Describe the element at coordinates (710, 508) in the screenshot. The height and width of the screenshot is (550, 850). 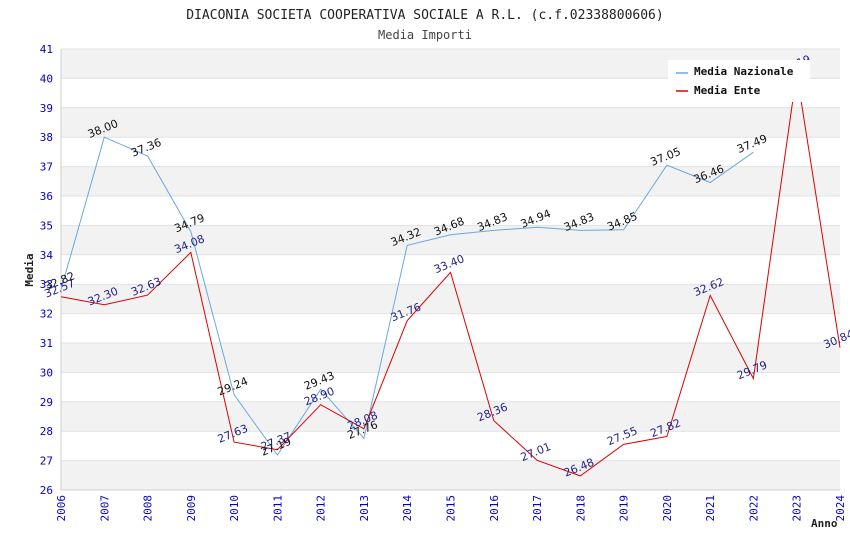
I see `x-tick-label: 2021` at that location.